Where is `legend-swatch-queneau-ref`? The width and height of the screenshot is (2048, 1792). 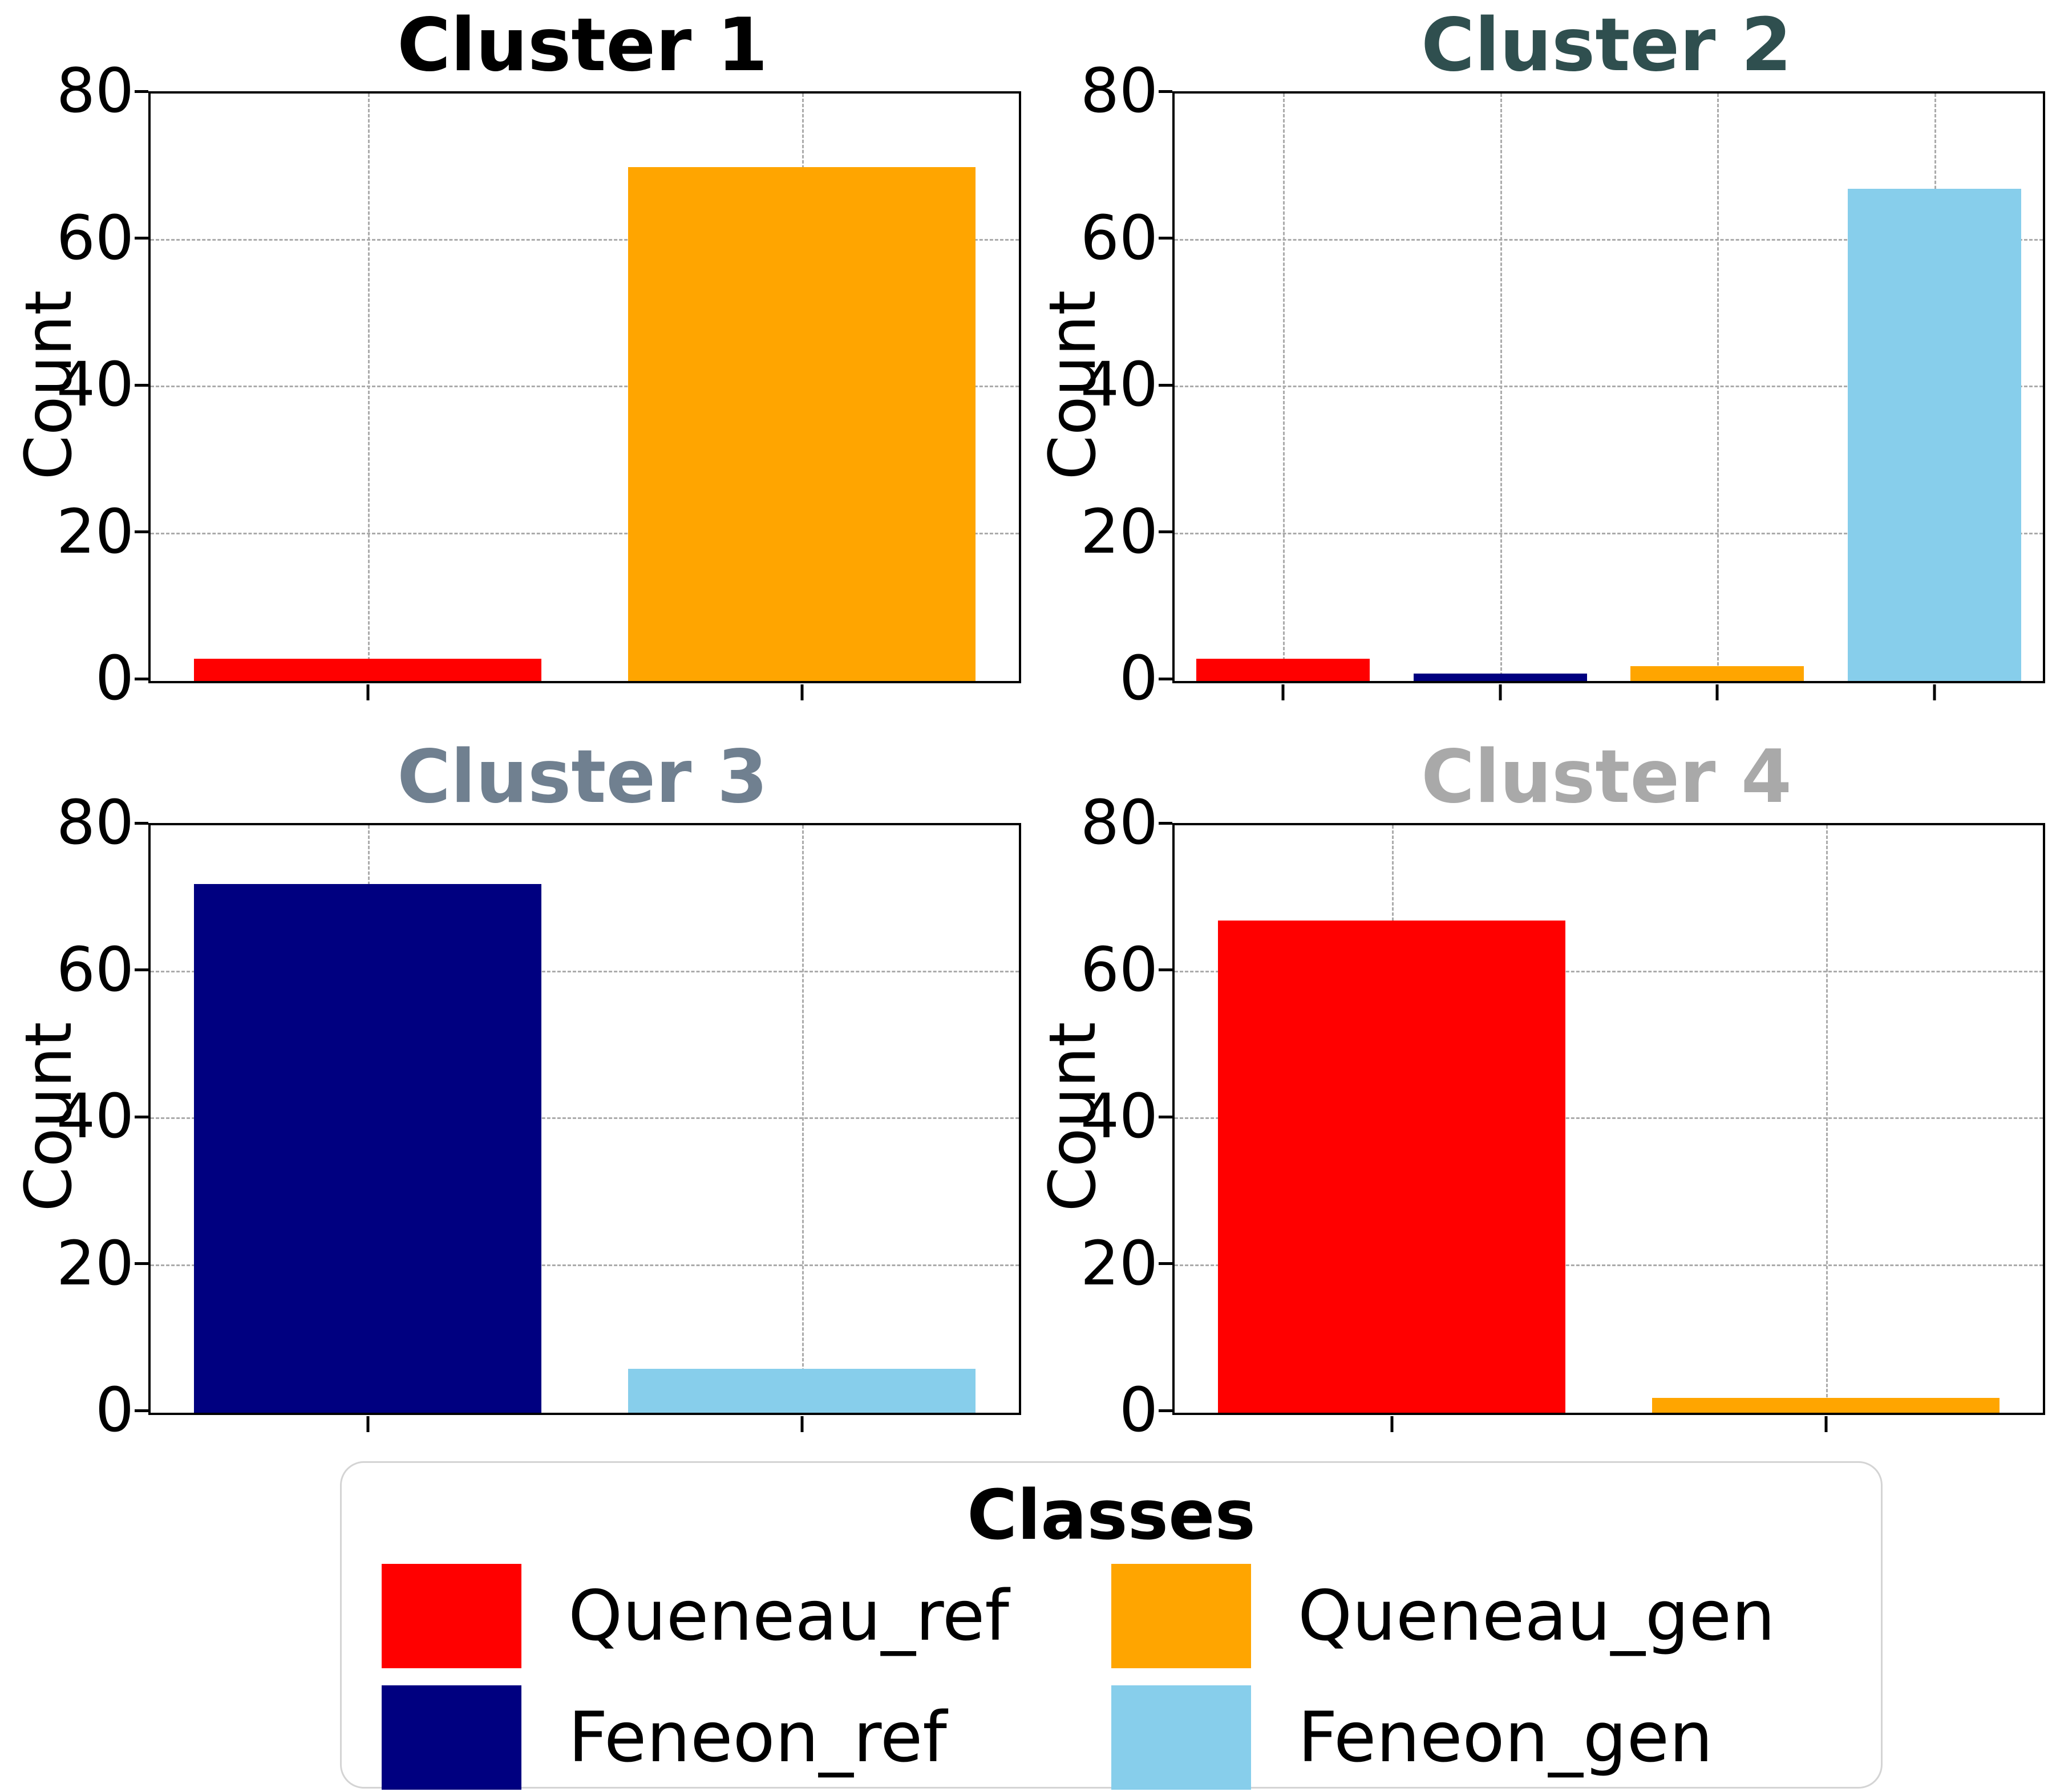
legend-swatch-queneau-ref is located at coordinates (451, 1616).